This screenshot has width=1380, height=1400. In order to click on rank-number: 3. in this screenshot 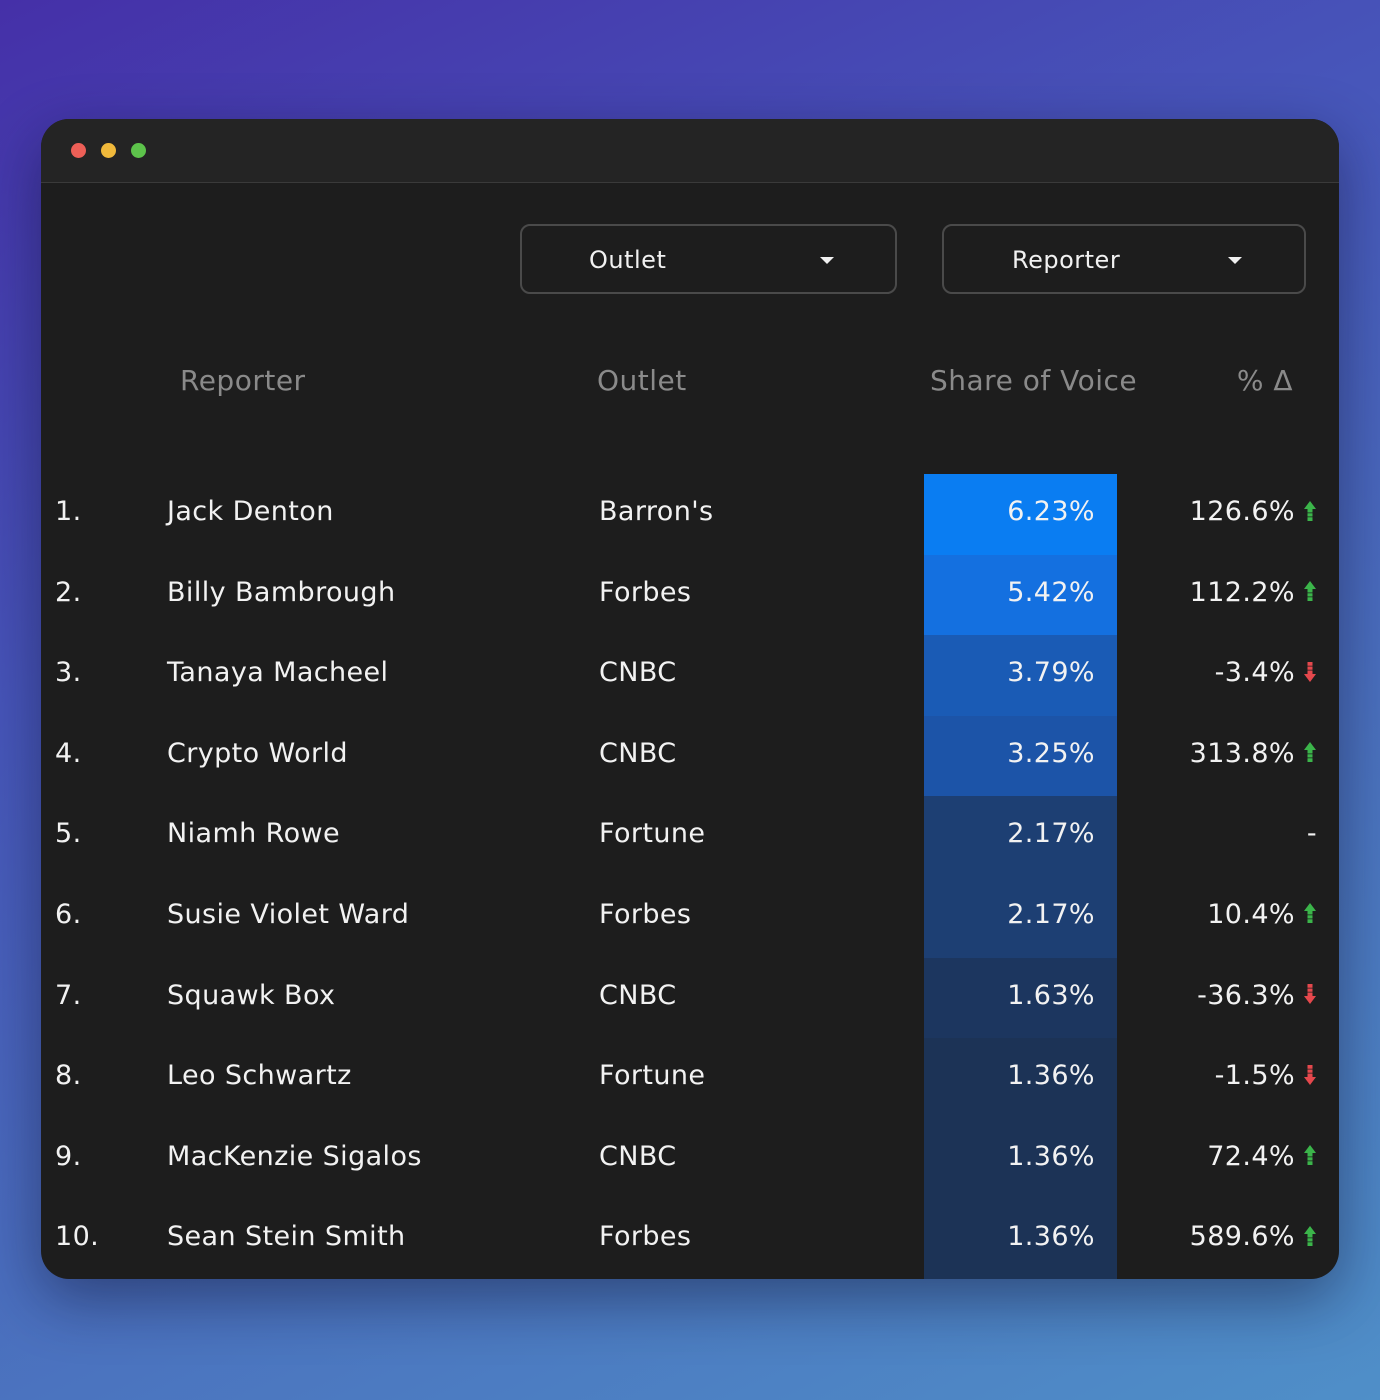, I will do `click(68, 673)`.